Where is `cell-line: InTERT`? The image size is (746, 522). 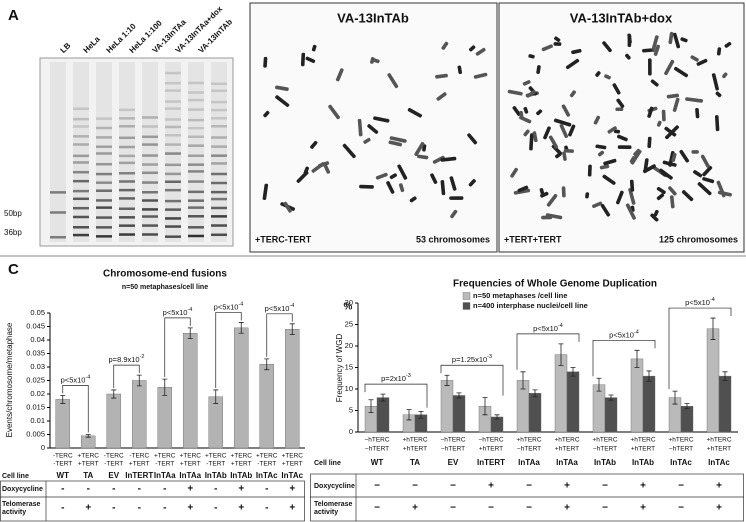
cell-line: InTERT is located at coordinates (139, 475).